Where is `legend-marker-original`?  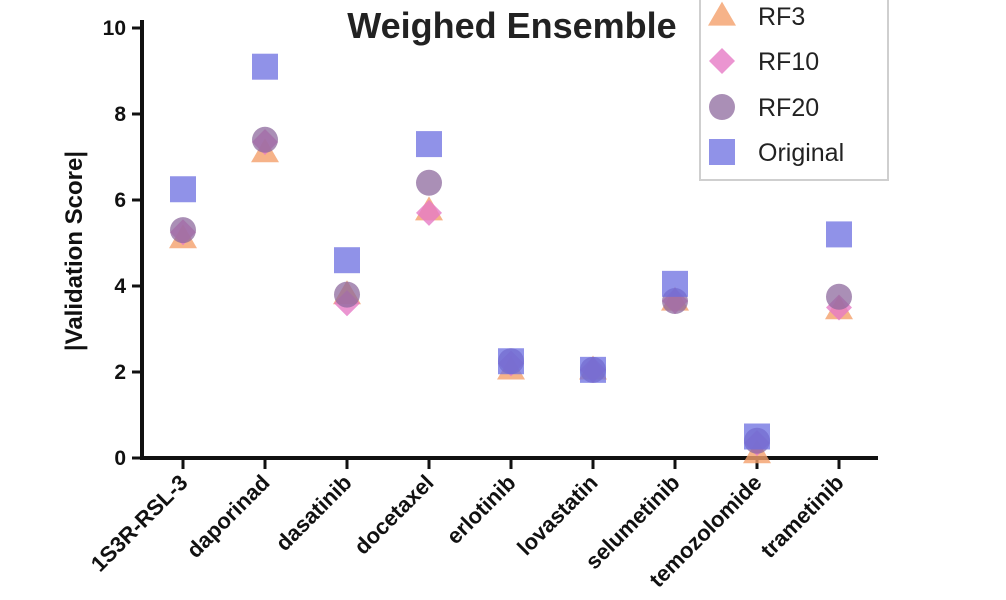 legend-marker-original is located at coordinates (722, 152).